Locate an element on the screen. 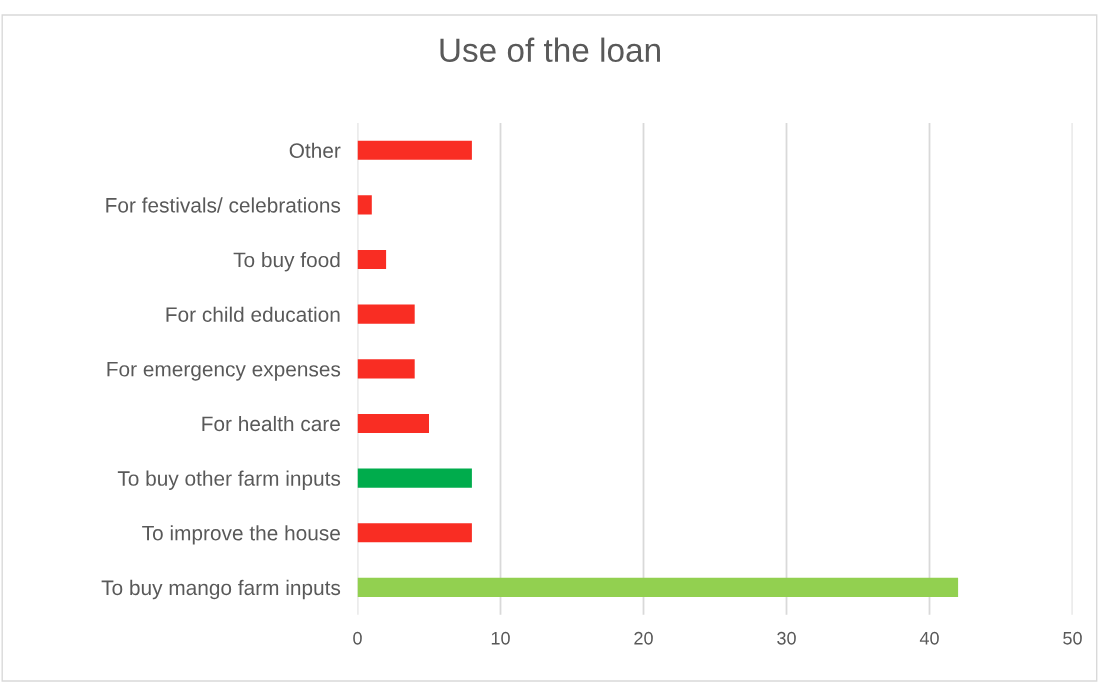 Image resolution: width=1100 pixels, height=683 pixels. y-tick-label: For emergency expenses is located at coordinates (224, 371).